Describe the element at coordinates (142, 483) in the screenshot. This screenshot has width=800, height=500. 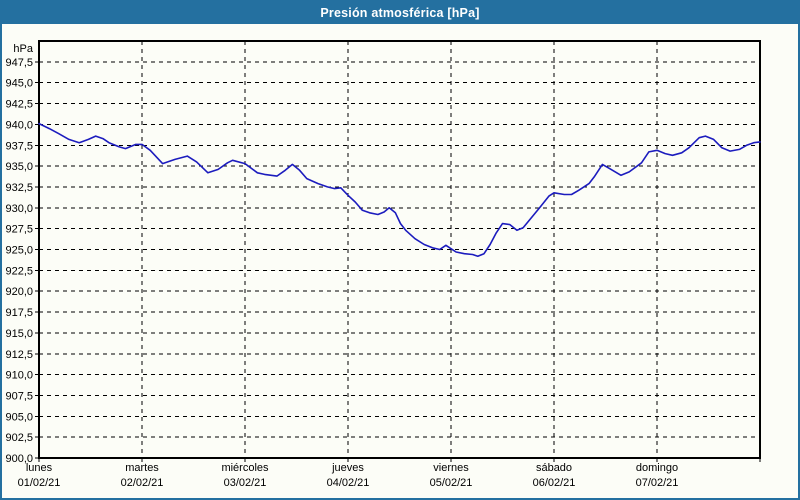
I see `x-day-date-label: 02/02/21` at that location.